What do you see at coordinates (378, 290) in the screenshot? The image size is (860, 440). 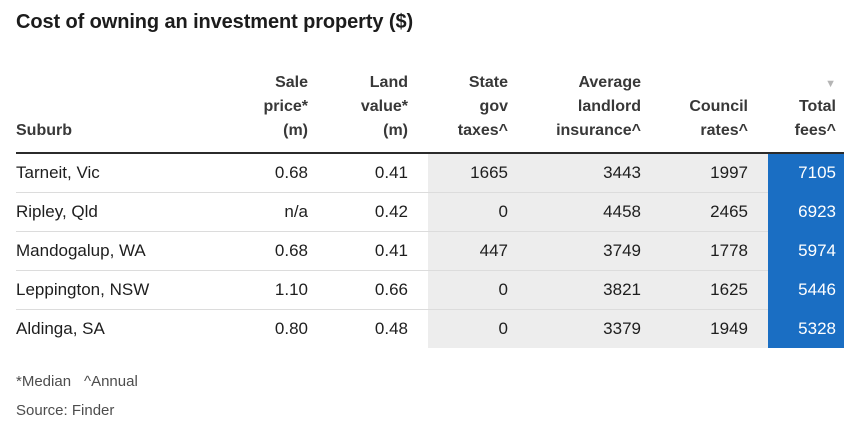 I see `land-value-cell: 0.66` at bounding box center [378, 290].